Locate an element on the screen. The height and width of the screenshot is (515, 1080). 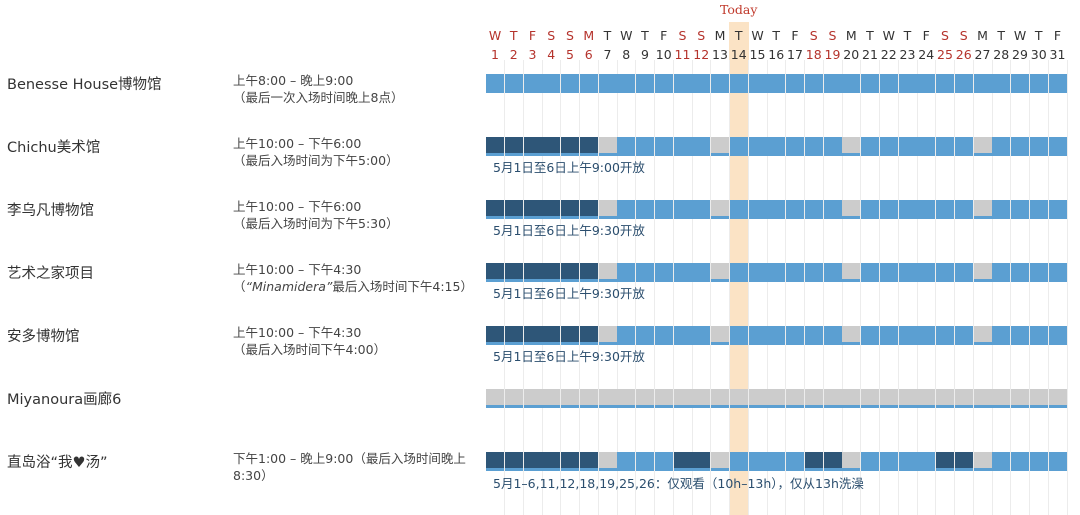
day-number-label: 8 is located at coordinates (626, 54).